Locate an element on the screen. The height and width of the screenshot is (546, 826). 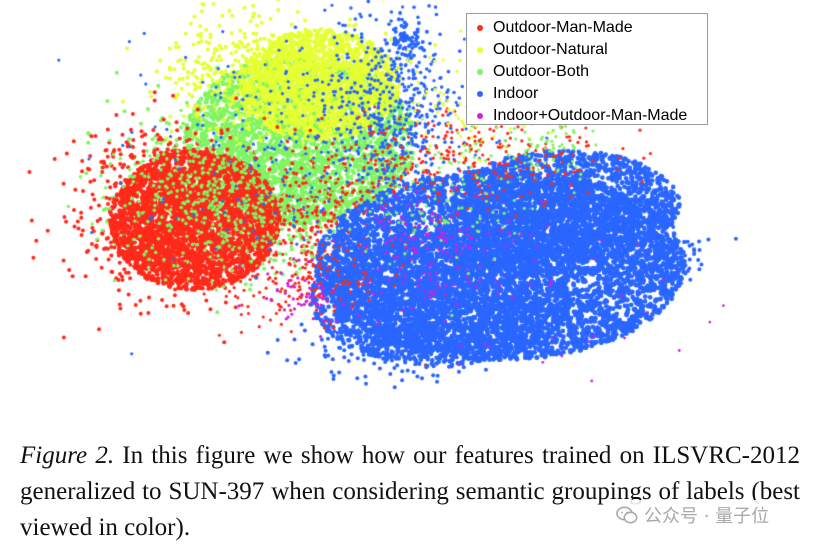
legend-item-outdoor-natural: Outdoor-Natural is located at coordinates (592, 50).